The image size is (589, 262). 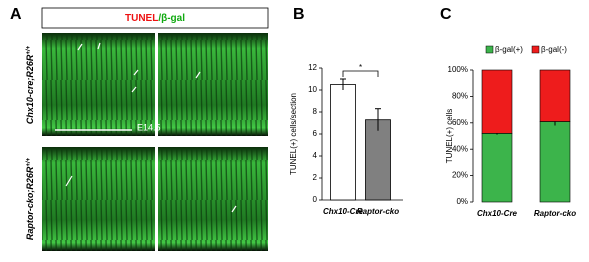 I want to click on y-tick-label: 4, so click(x=315, y=155).